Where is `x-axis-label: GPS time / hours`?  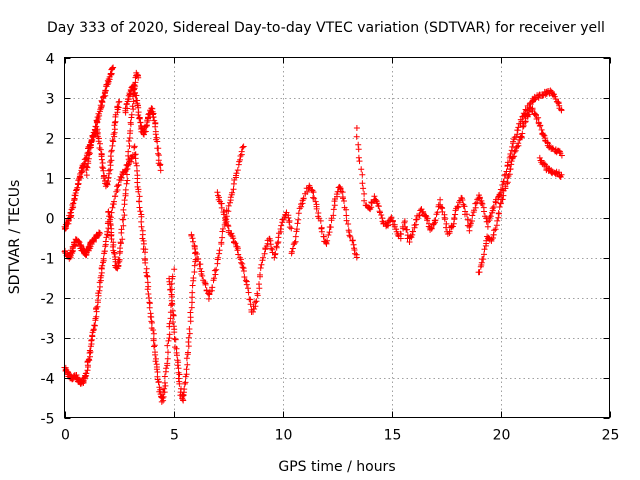 x-axis-label: GPS time / hours is located at coordinates (336, 467).